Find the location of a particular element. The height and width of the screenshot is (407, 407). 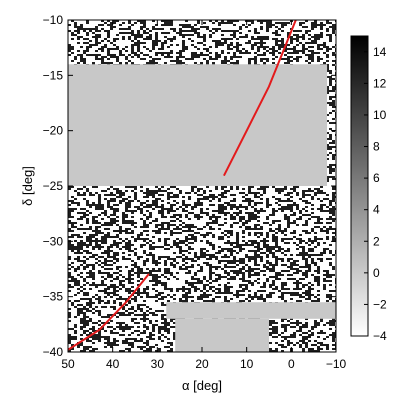

colorbar is located at coordinates (359, 186).